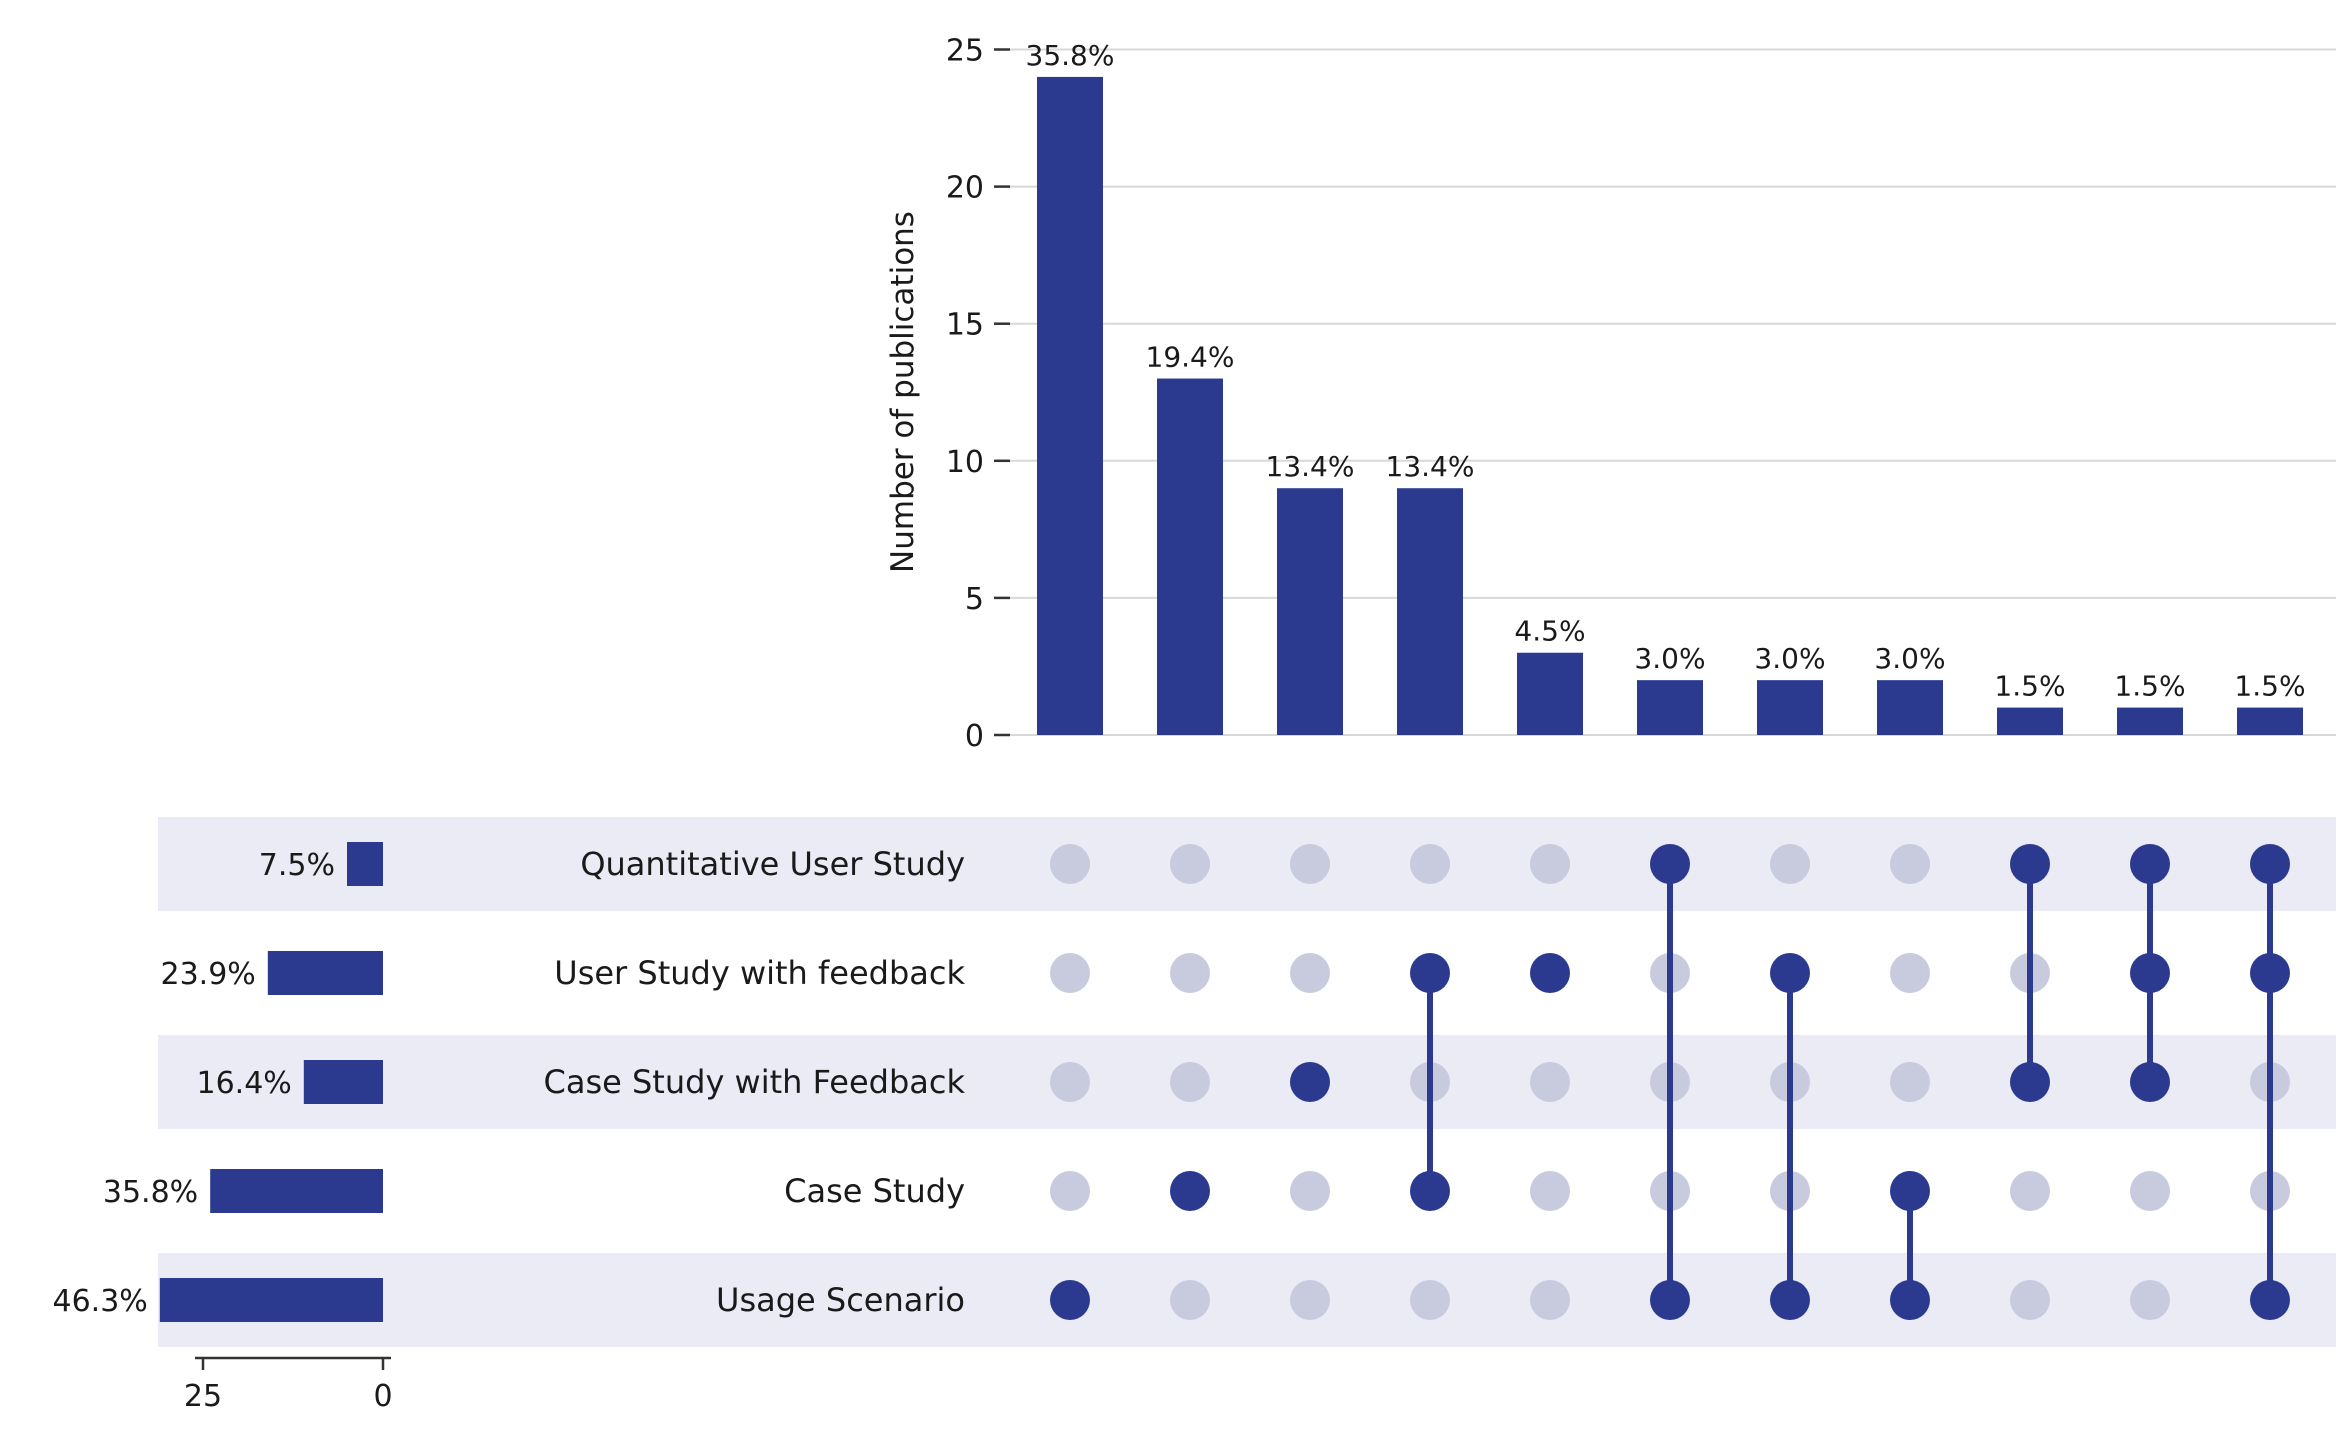  Describe the element at coordinates (755, 1082) in the screenshot. I see `set-label: Case Study with Feedback` at that location.